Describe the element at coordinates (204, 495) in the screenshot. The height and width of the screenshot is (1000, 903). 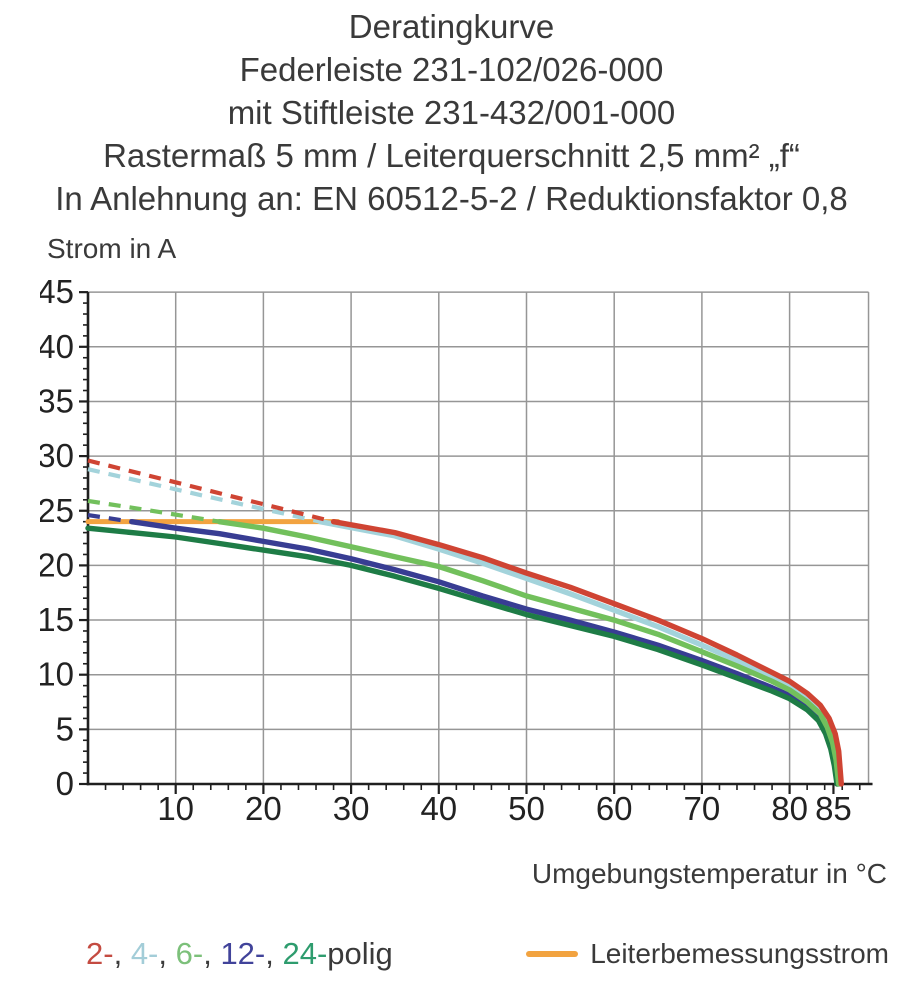
I see `curve-4-polig-dashed` at that location.